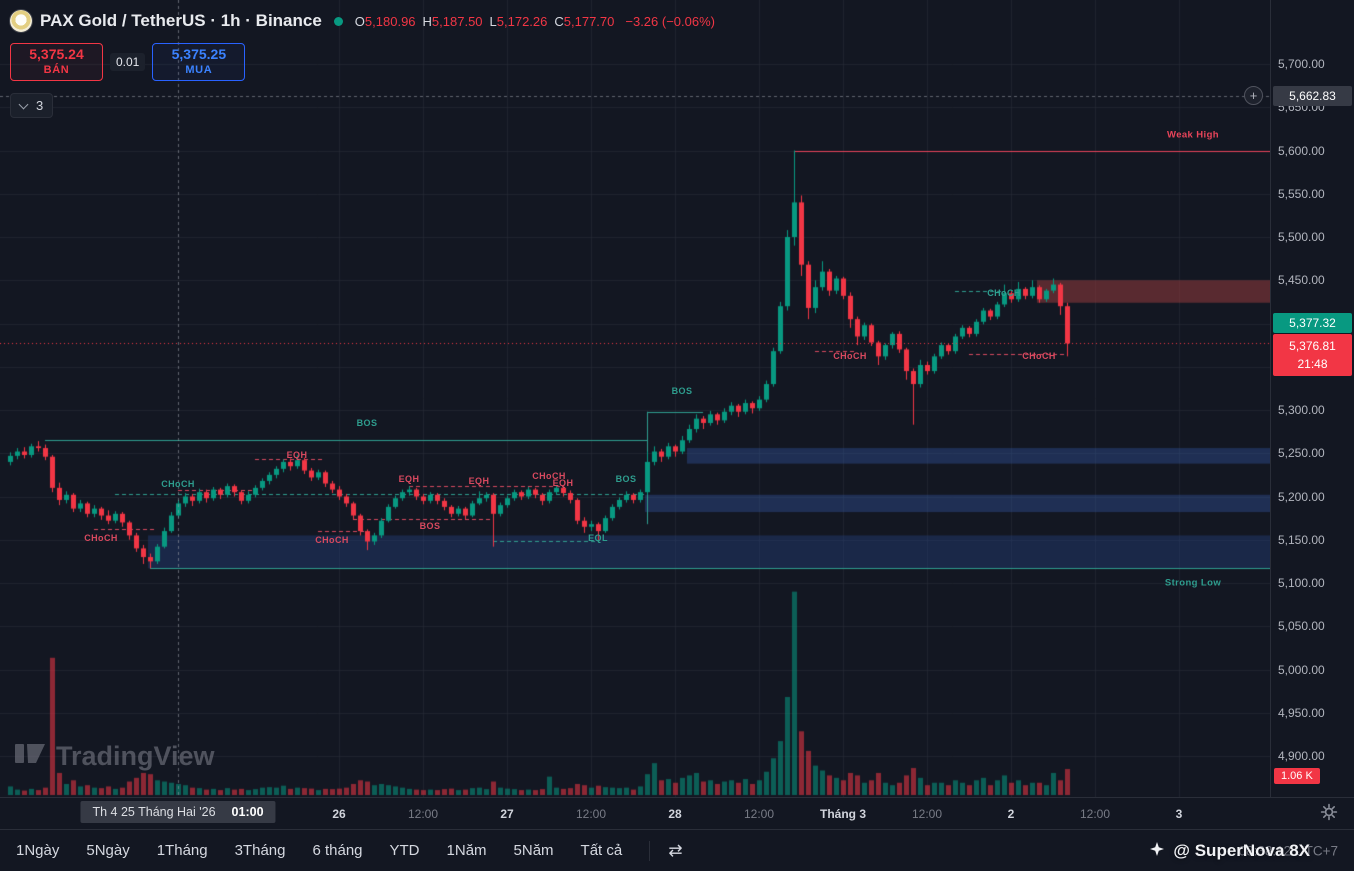  Describe the element at coordinates (589, 21) in the screenshot. I see `close-value: 5,177.70` at that location.